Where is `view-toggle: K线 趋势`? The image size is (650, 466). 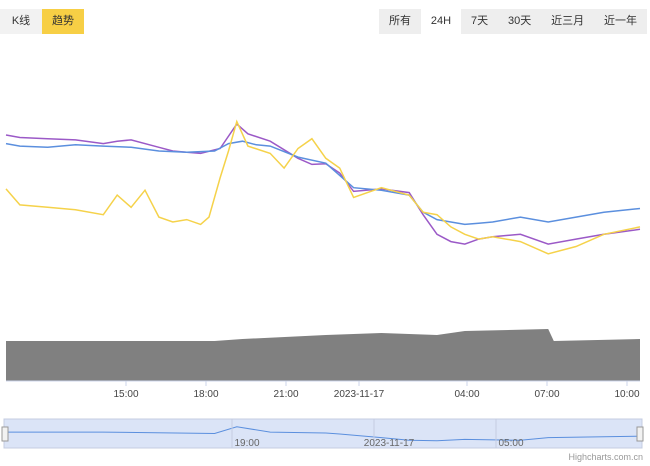
view-toggle: K线 趋势 is located at coordinates (42, 21).